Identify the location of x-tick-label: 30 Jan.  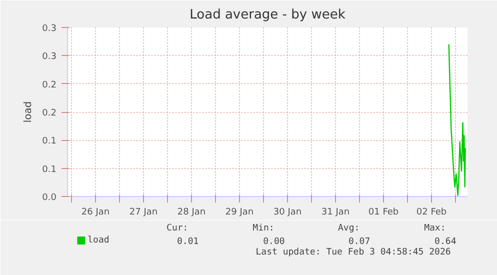
(287, 213).